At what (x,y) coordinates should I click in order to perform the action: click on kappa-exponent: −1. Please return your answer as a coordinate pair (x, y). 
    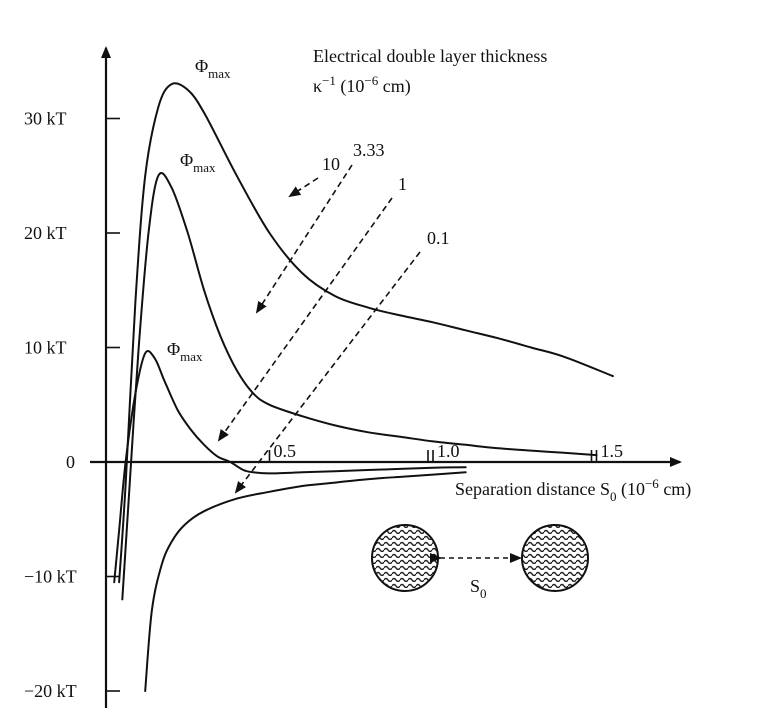
    Looking at the image, I should click on (329, 80).